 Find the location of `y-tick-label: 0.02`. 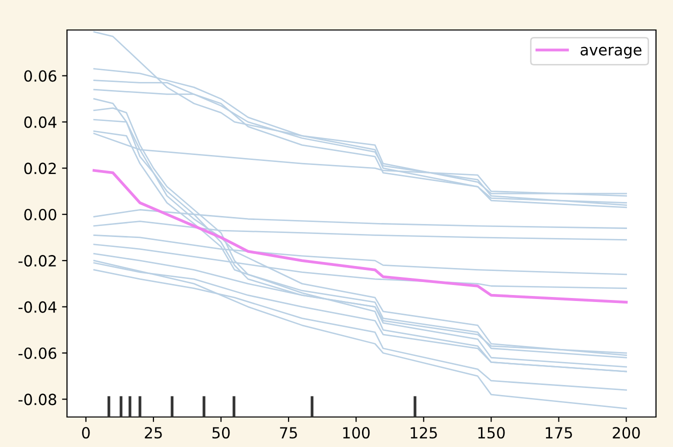

y-tick-label: 0.02 is located at coordinates (40, 168).